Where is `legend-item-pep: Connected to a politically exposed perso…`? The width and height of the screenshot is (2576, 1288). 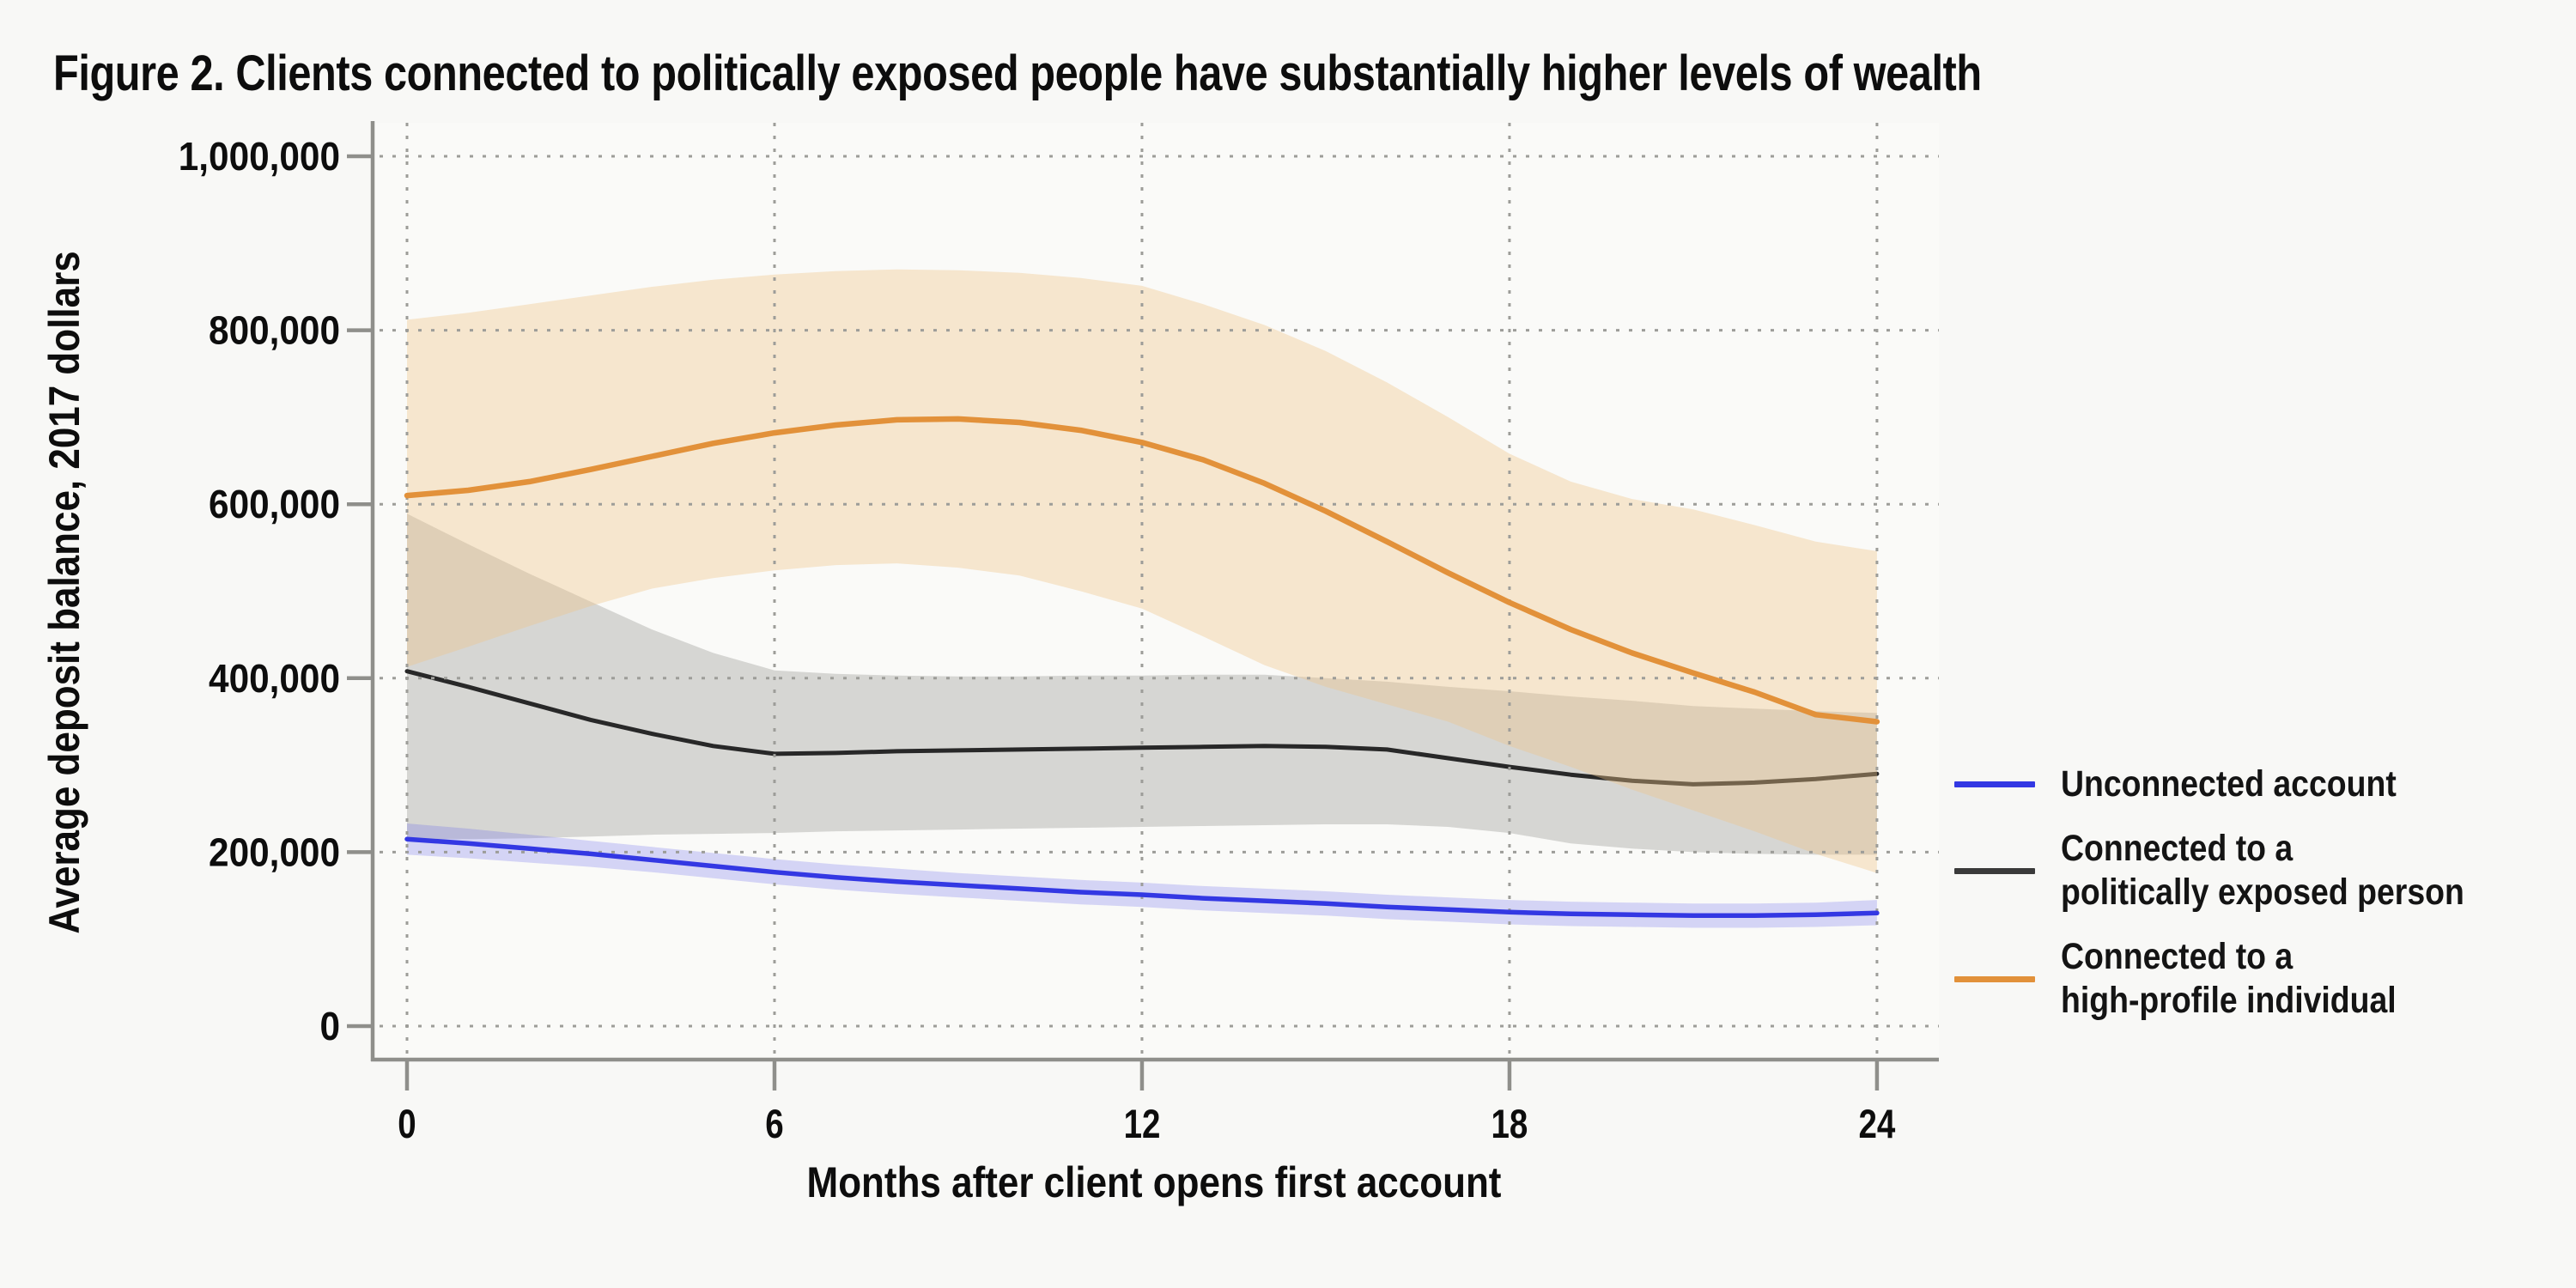 legend-item-pep: Connected to a politically exposed perso… is located at coordinates (2239, 870).